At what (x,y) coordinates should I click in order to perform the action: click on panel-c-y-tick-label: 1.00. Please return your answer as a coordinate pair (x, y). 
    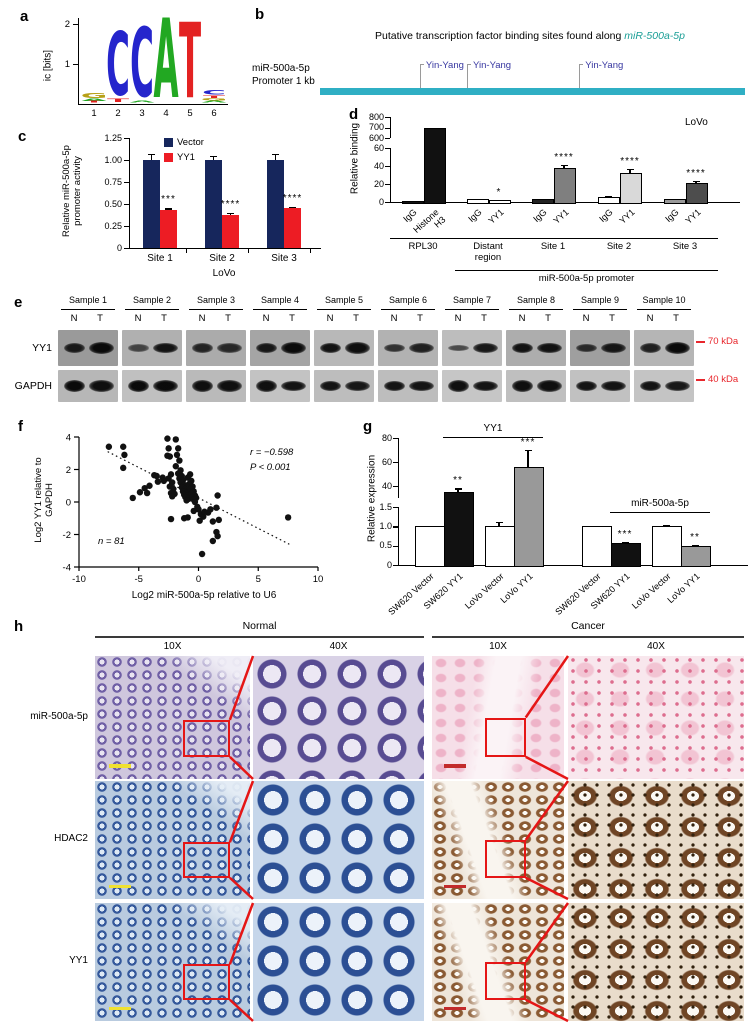
    Looking at the image, I should click on (113, 159).